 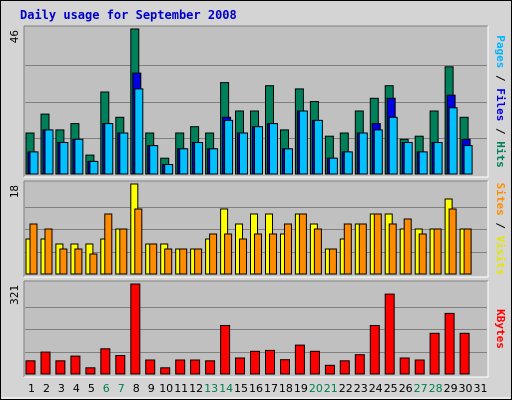 I want to click on side-label-part: Visits, so click(x=500, y=256).